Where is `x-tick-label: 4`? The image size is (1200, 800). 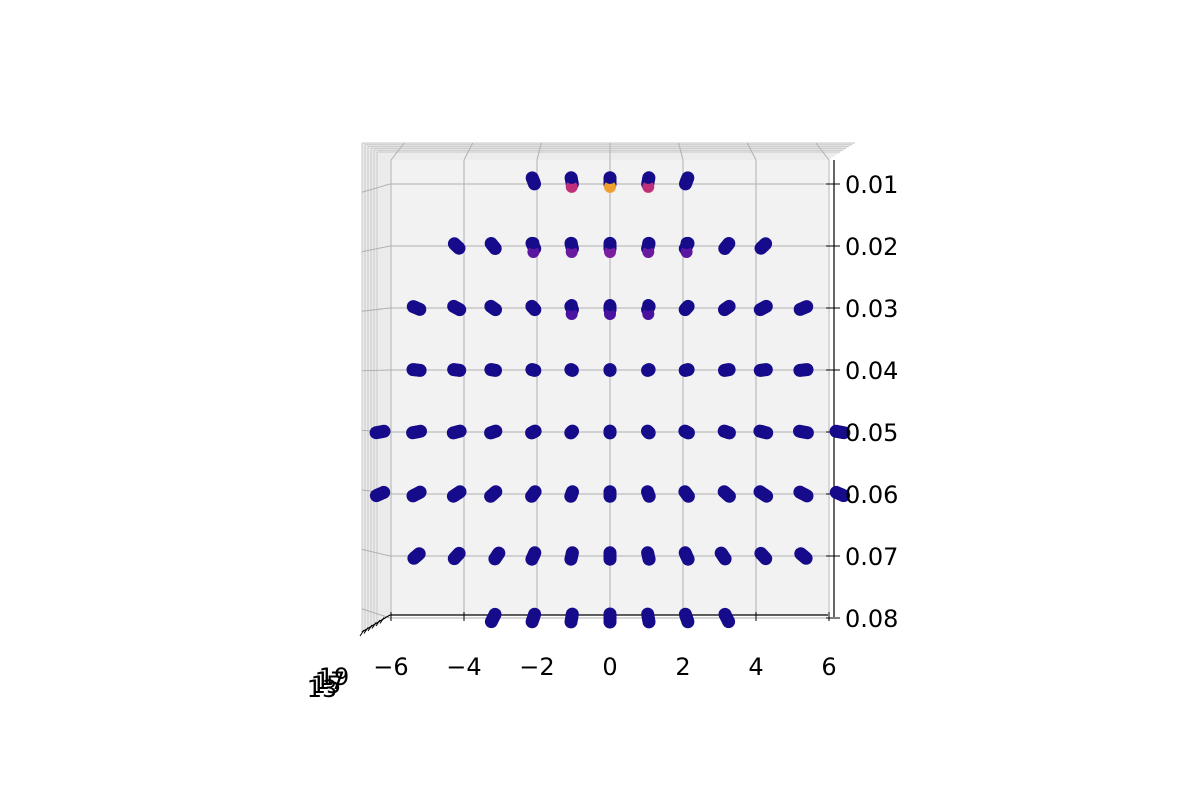 x-tick-label: 4 is located at coordinates (755, 667).